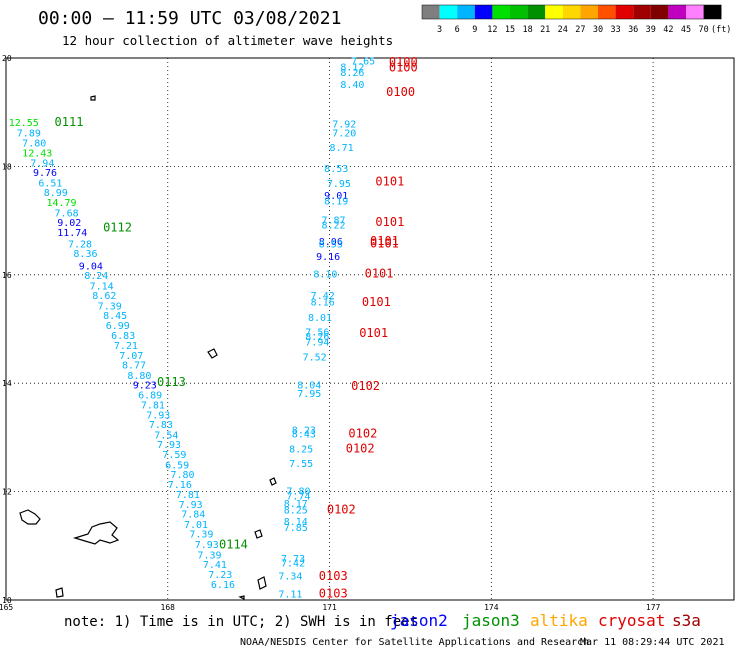 The width and height of the screenshot is (740, 650). What do you see at coordinates (309, 386) in the screenshot?
I see `swh-value: 8.04` at bounding box center [309, 386].